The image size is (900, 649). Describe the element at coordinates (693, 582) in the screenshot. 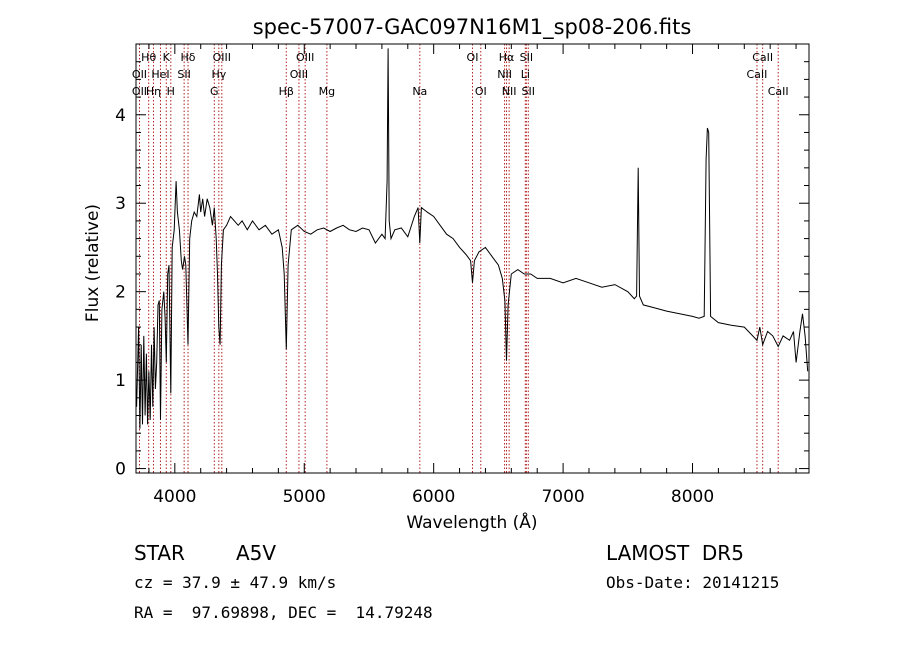

I see `observation-date: Obs-Date: 20141215` at that location.